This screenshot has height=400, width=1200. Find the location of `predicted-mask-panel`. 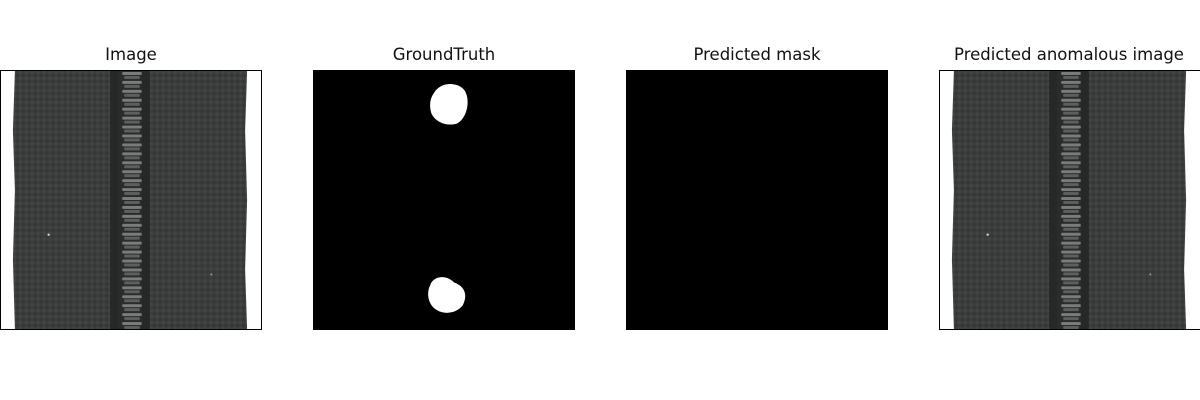

predicted-mask-panel is located at coordinates (757, 200).